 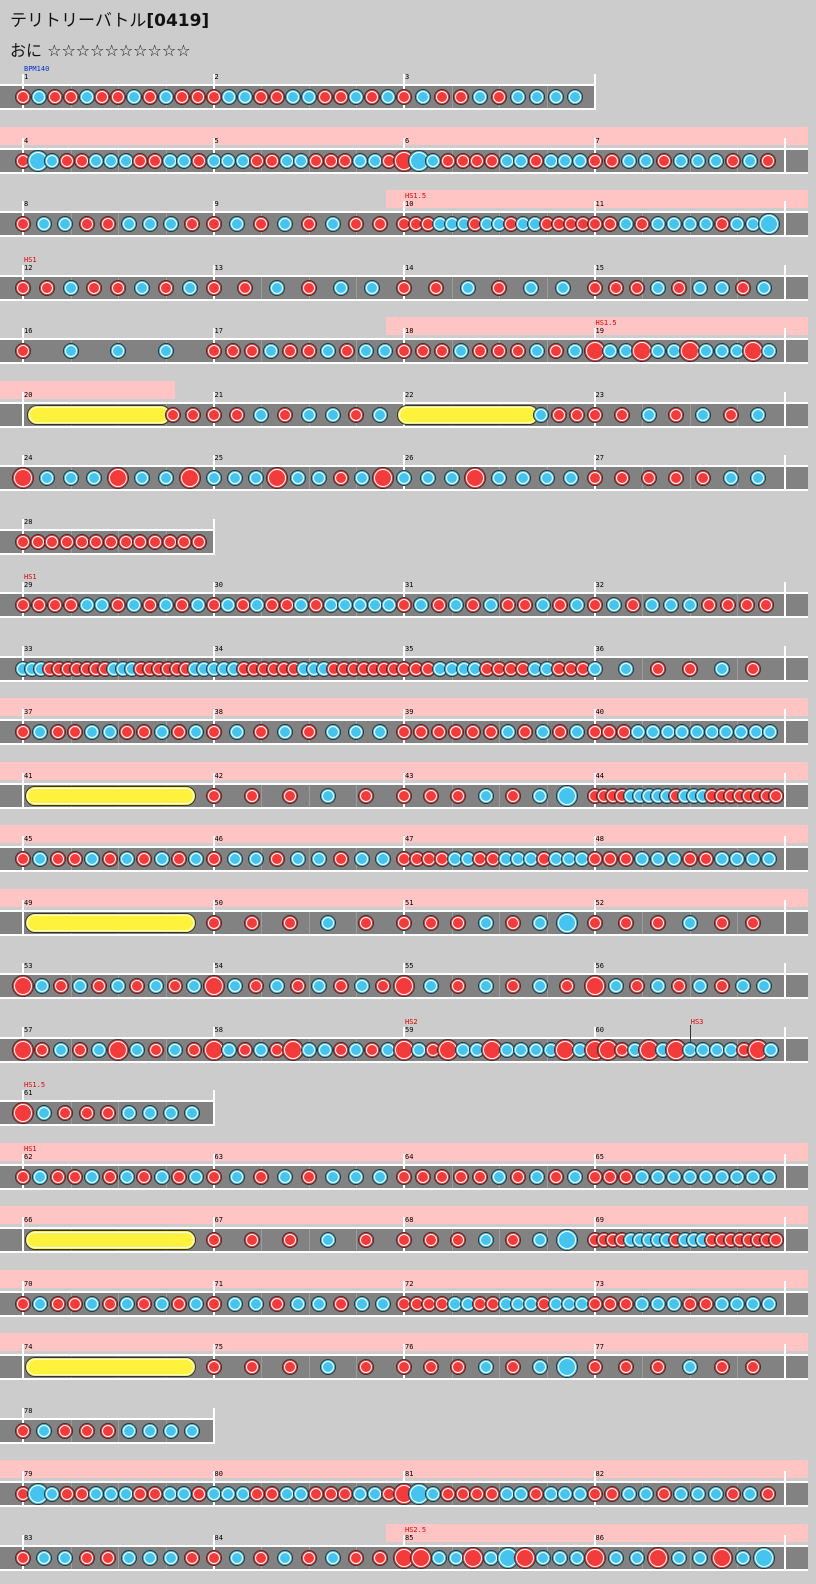 What do you see at coordinates (119, 50) in the screenshot?
I see `difficulty-stars: ☆☆☆☆☆☆☆☆☆☆` at bounding box center [119, 50].